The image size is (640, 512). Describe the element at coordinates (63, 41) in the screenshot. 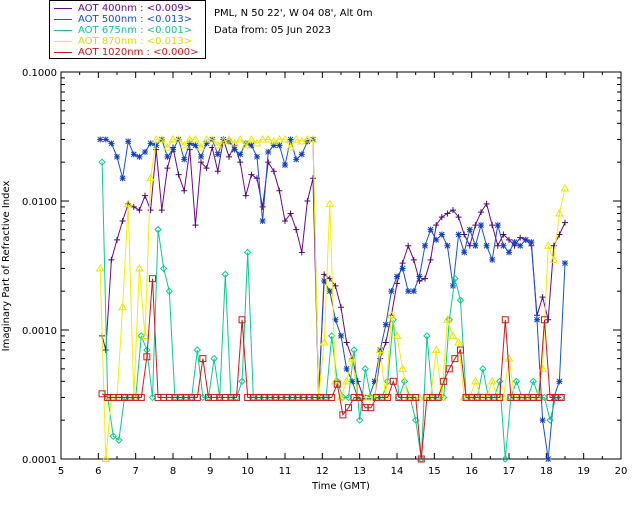

I see `legend-swatch-870nm` at that location.